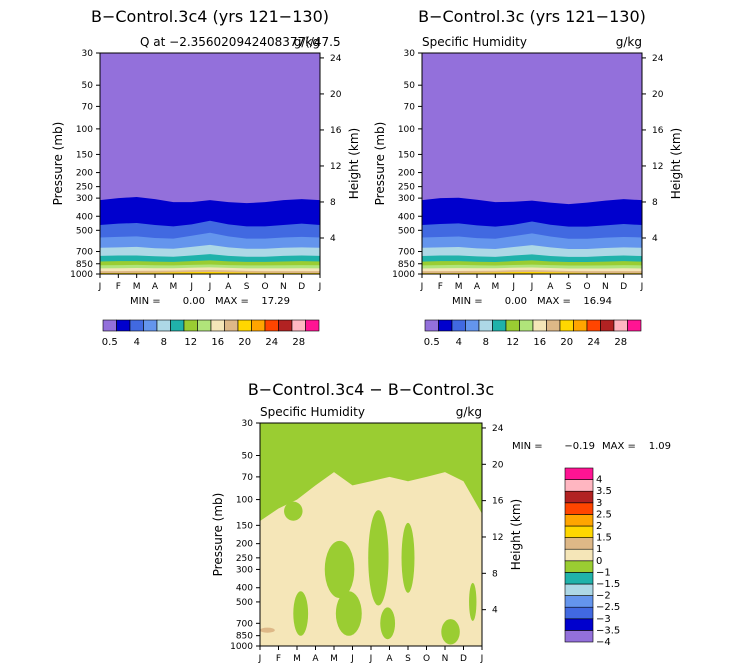 This screenshot has height=672, width=733. I want to click on stat-min-value: 0.00, so click(516, 301).